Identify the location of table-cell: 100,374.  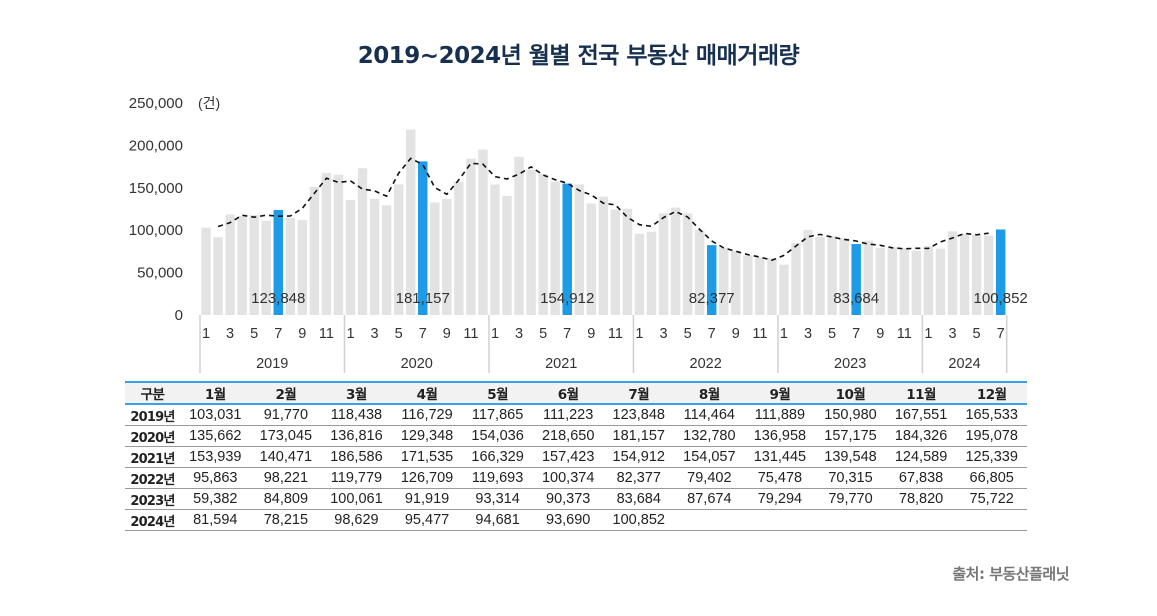
(568, 478).